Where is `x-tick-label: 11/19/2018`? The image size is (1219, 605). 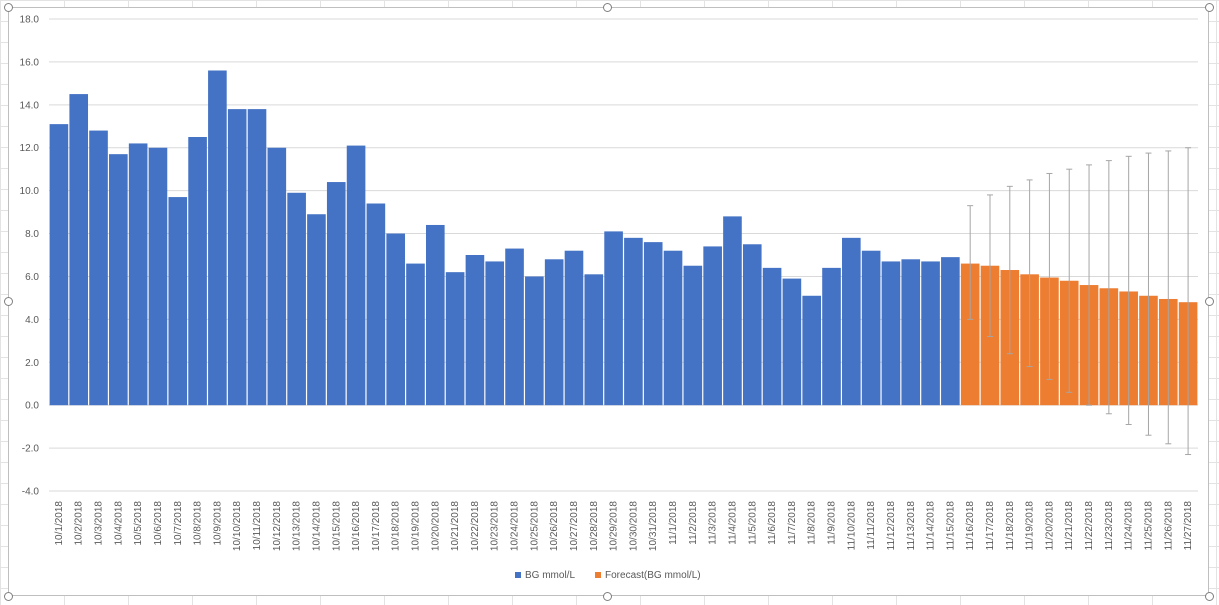
x-tick-label: 11/19/2018 is located at coordinates (1030, 526).